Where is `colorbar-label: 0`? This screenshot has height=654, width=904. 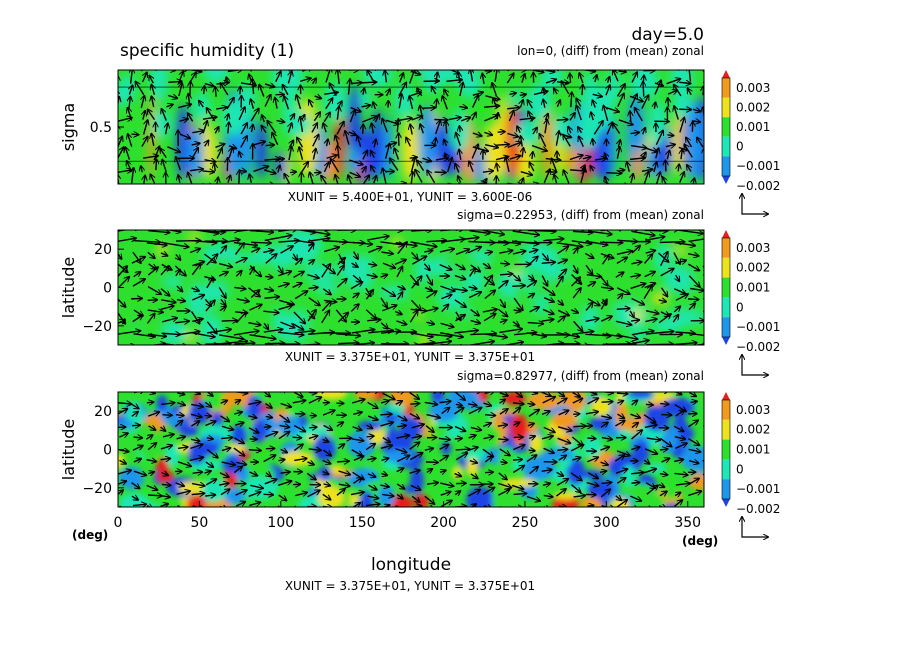
colorbar-label: 0 is located at coordinates (740, 147).